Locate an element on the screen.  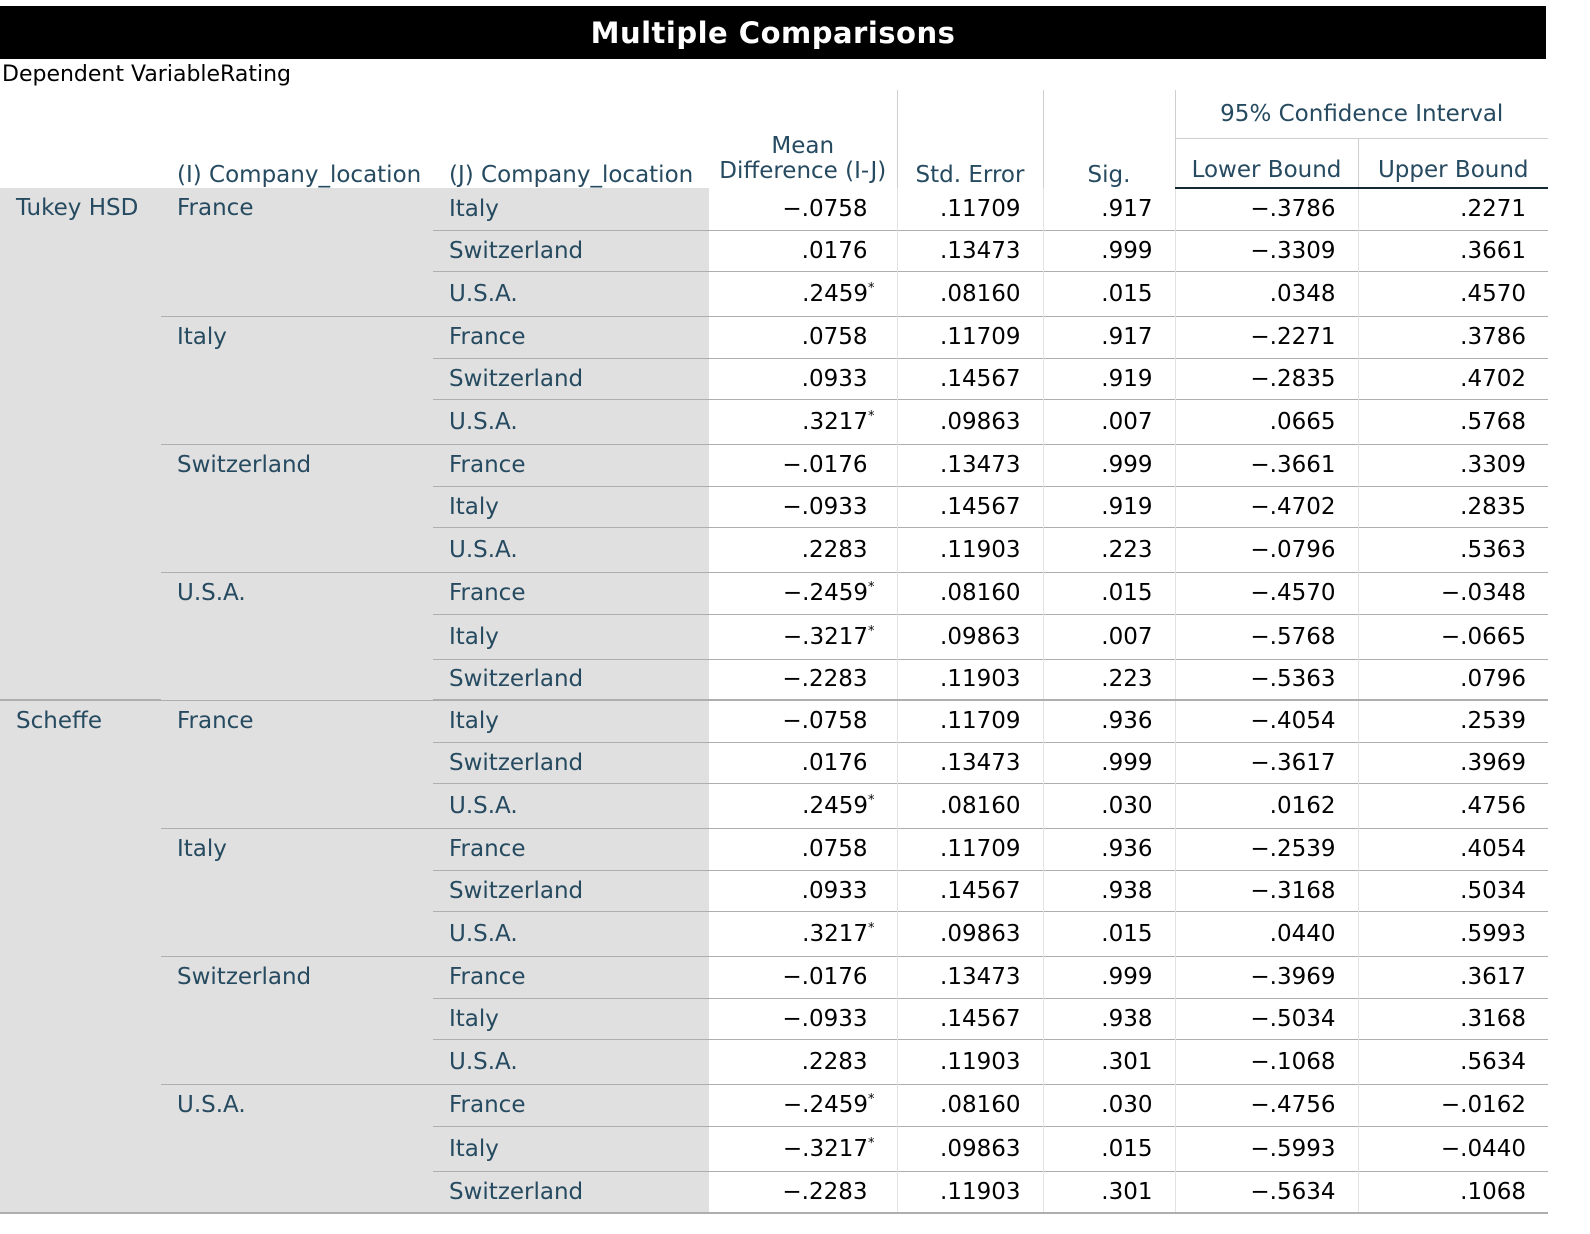
table-row: U.S.A. .3217* .09863.015.0440.5993 is located at coordinates (774, 933).